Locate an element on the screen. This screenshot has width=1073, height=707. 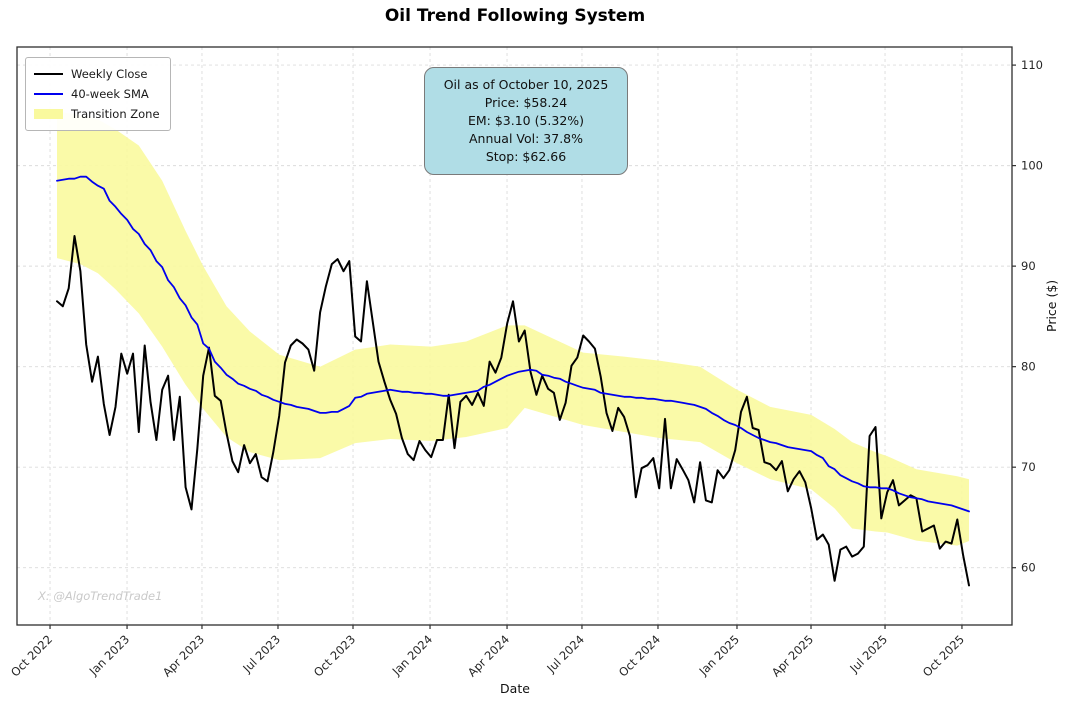
x-tick-label: Jul 2025 is located at coordinates (868, 654).